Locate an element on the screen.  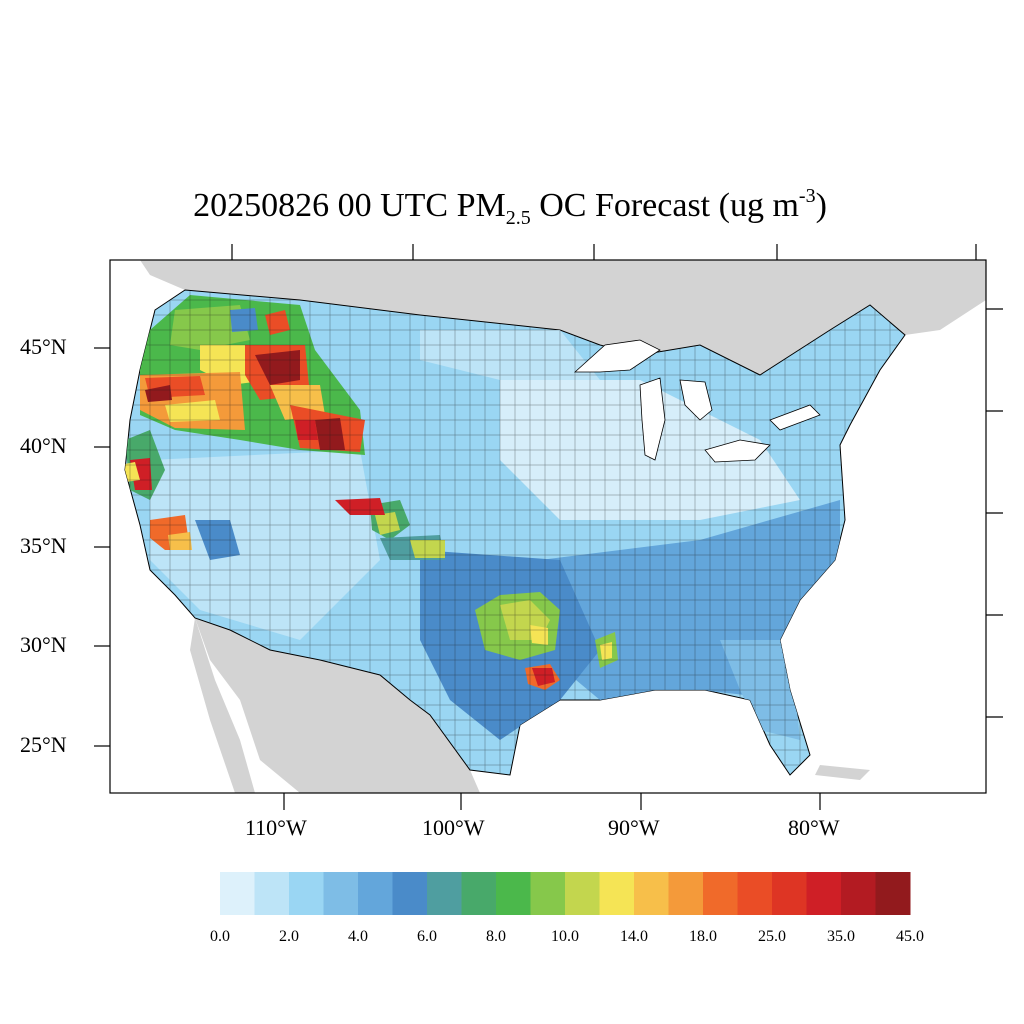
colorbar-label: 14.0 is located at coordinates (634, 936).